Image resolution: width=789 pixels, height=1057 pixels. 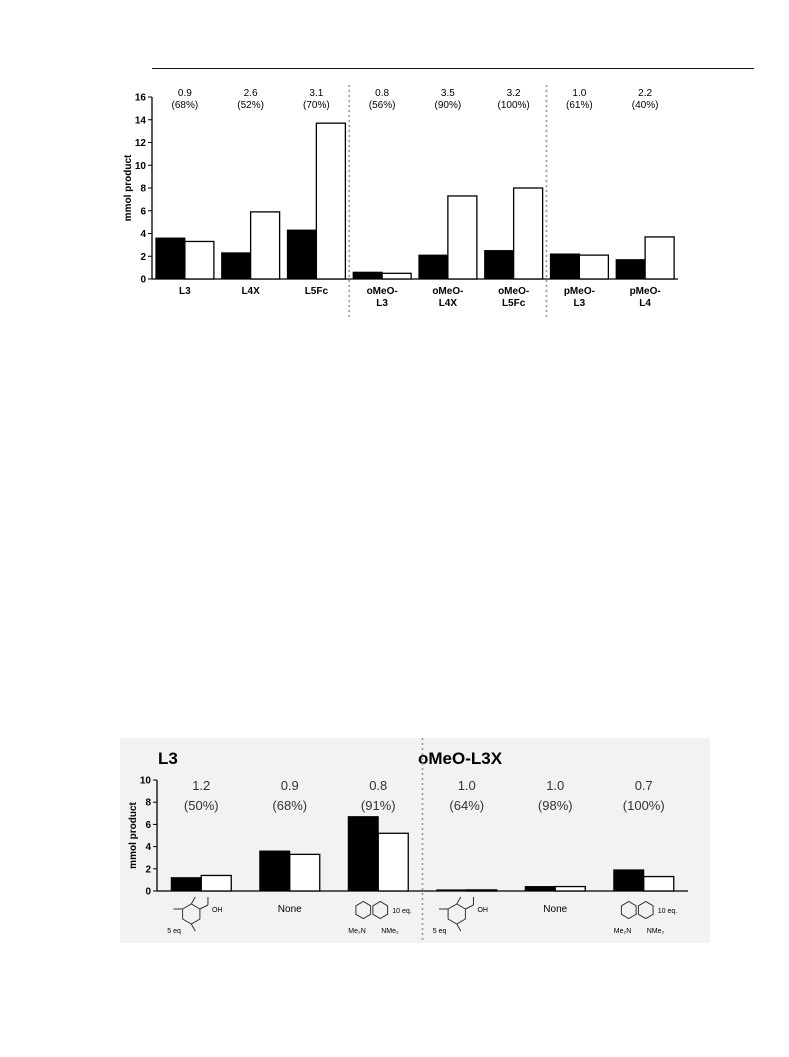 What do you see at coordinates (460, 758) in the screenshot?
I see `panel-title: oMeO-L3X` at bounding box center [460, 758].